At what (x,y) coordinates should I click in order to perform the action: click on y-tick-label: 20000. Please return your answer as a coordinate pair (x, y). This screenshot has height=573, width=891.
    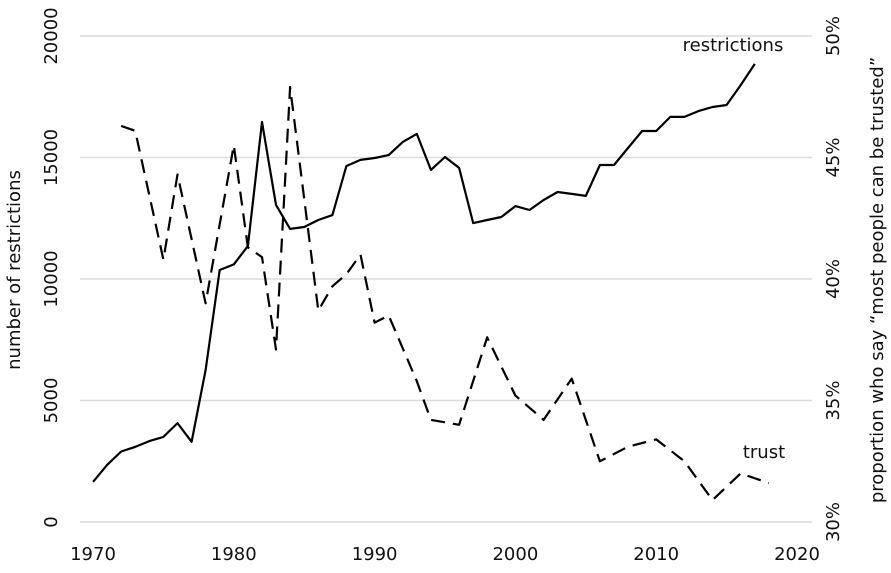
    Looking at the image, I should click on (51, 35).